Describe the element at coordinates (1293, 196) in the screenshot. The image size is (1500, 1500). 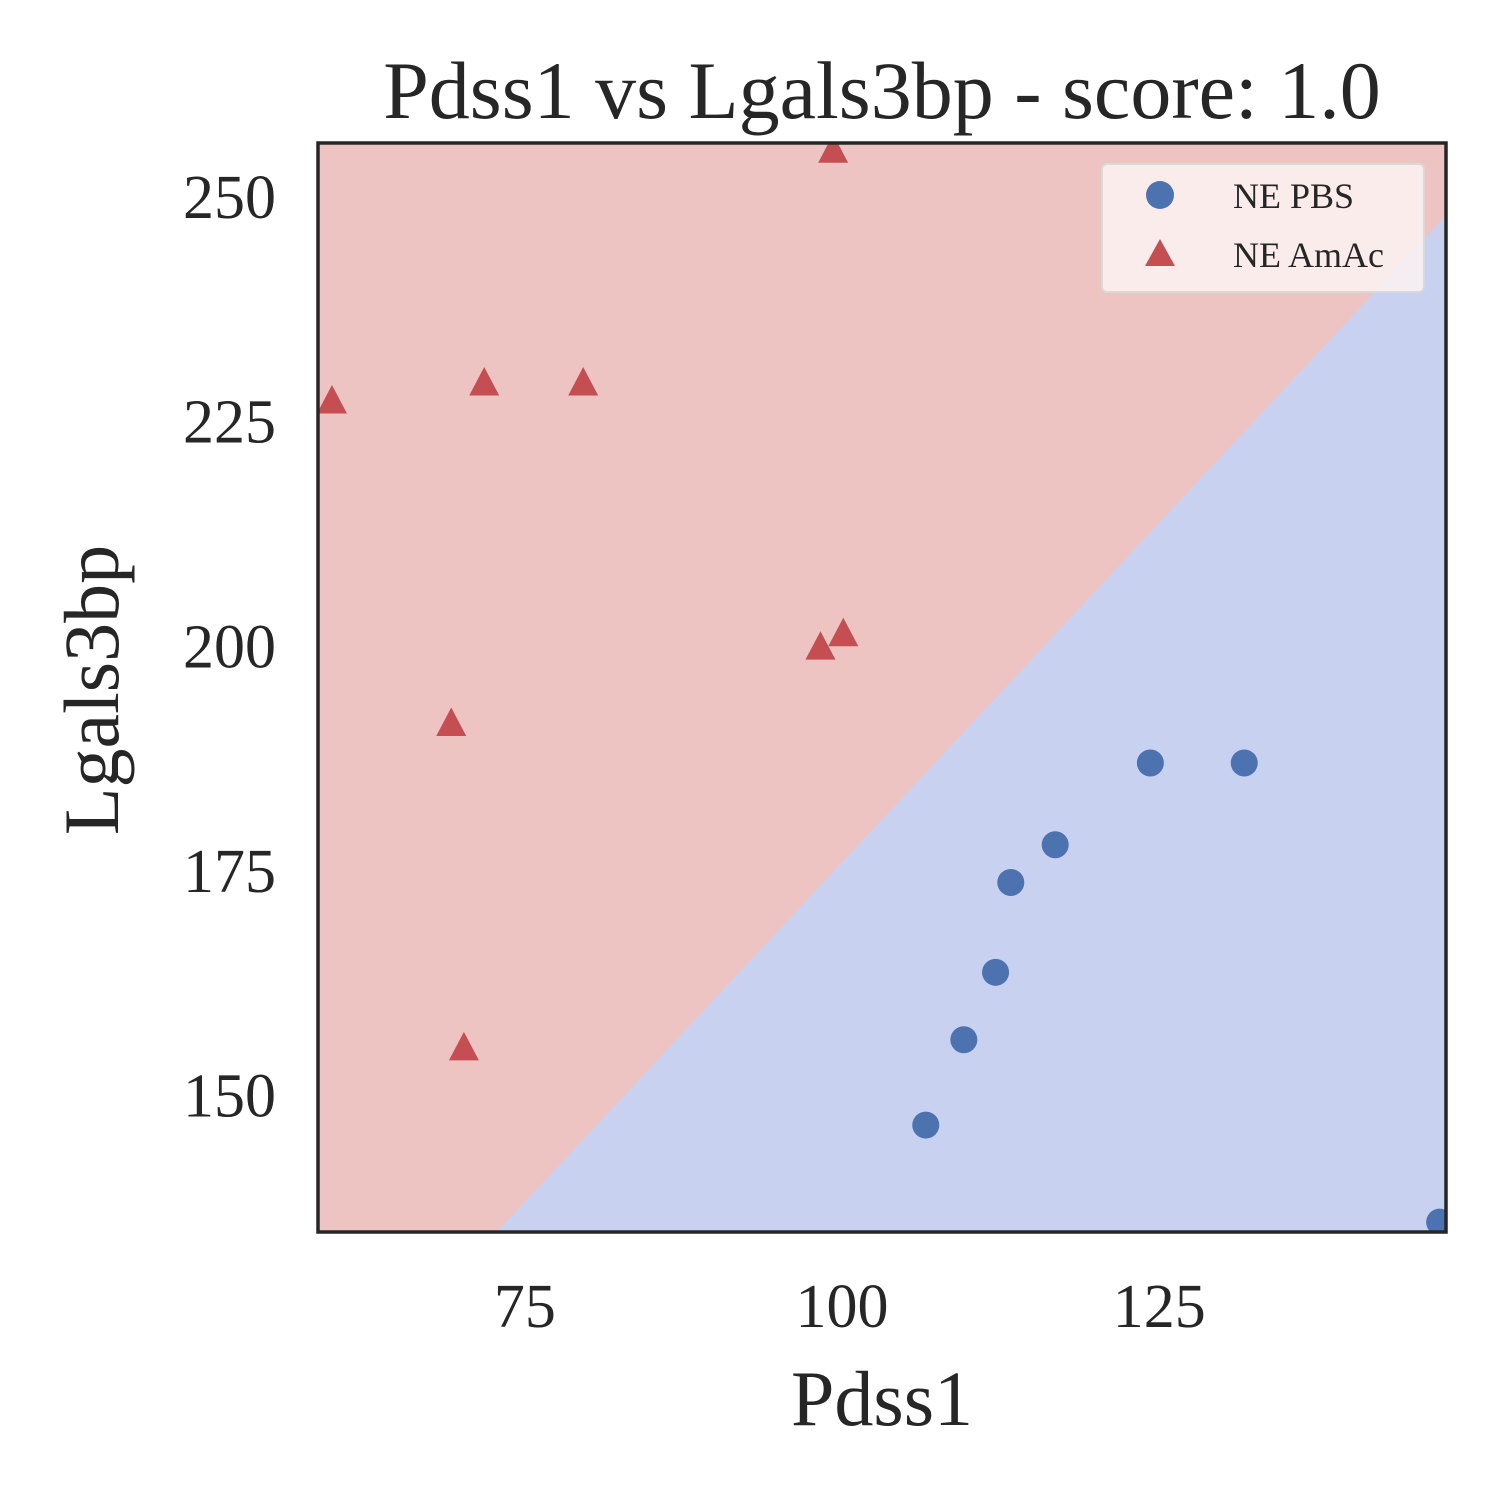
I see `legend-label-ne-pbs: NE PBS` at that location.